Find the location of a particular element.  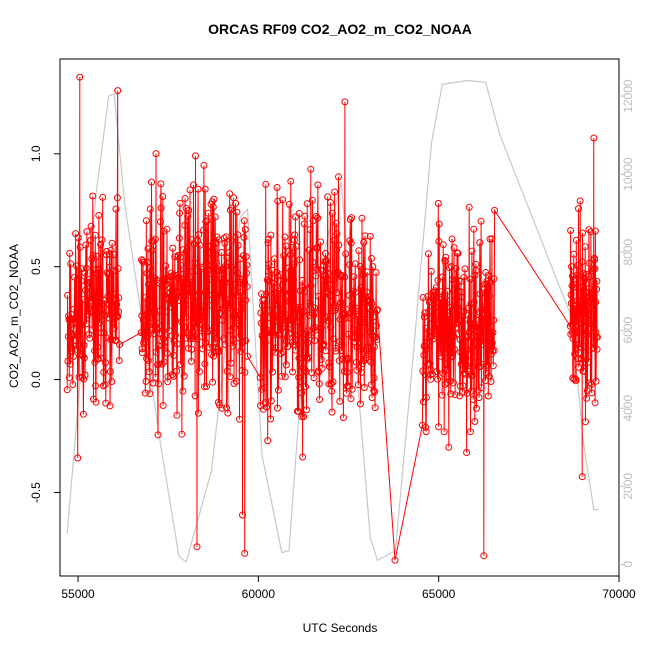

x-axis-label: UTC Seconds is located at coordinates (340, 628).